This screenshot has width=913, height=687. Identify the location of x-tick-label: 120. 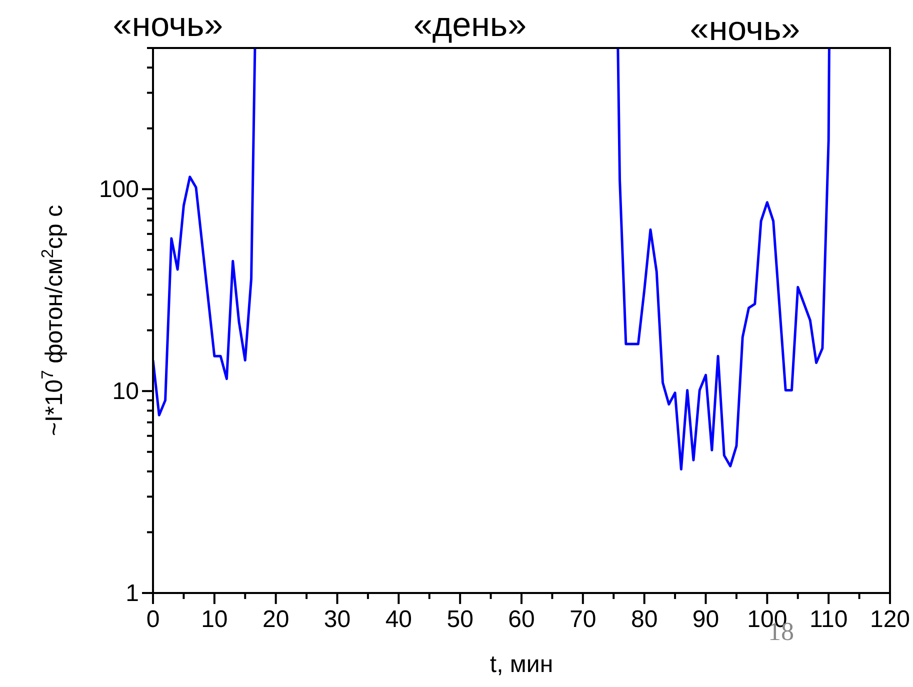
(890, 619).